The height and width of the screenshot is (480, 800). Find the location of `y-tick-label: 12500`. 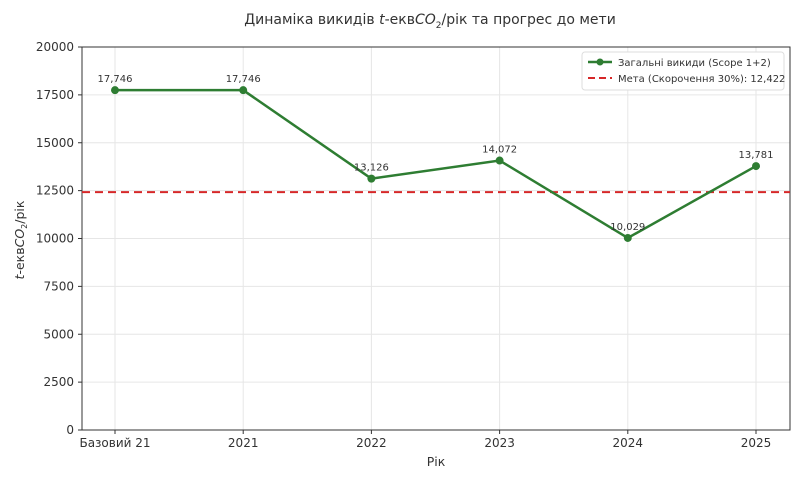

y-tick-label: 12500 is located at coordinates (55, 191).